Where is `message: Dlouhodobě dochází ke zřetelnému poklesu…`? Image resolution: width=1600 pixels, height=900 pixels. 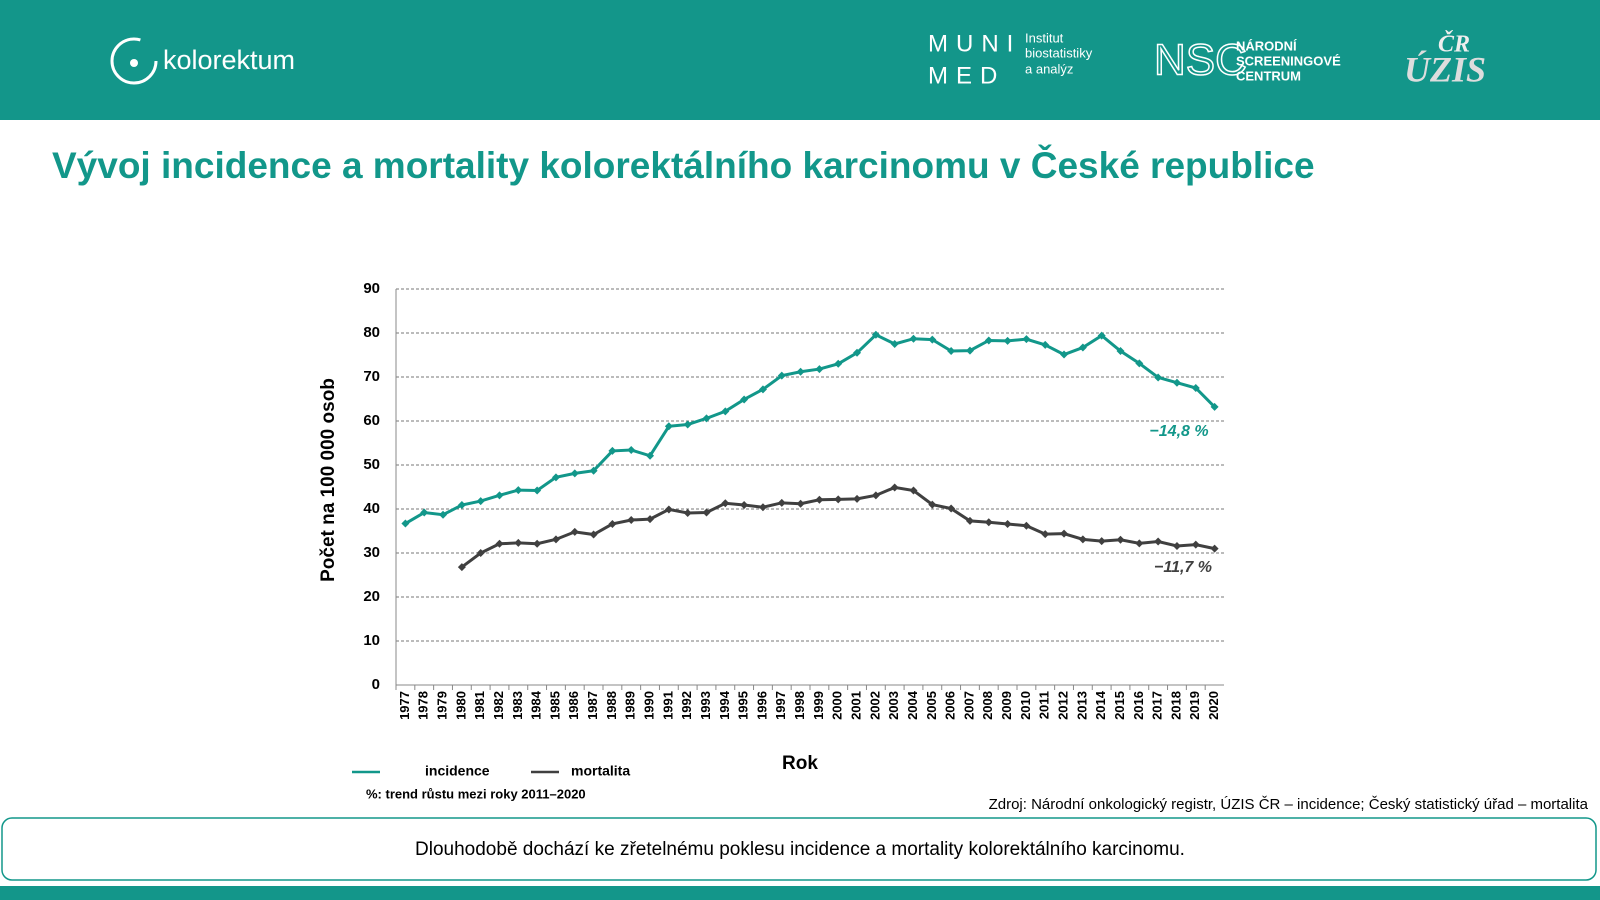
message: Dlouhodobě dochází ke zřetelnému poklesu… is located at coordinates (800, 849).